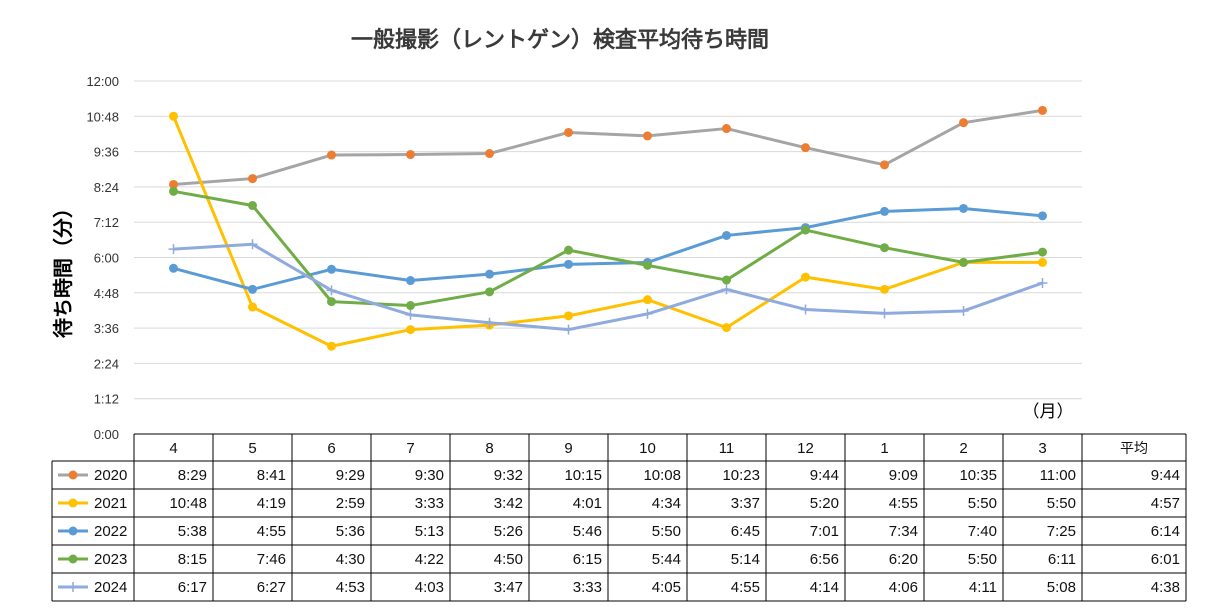  I want to click on data-label: 4:05, so click(666, 587).